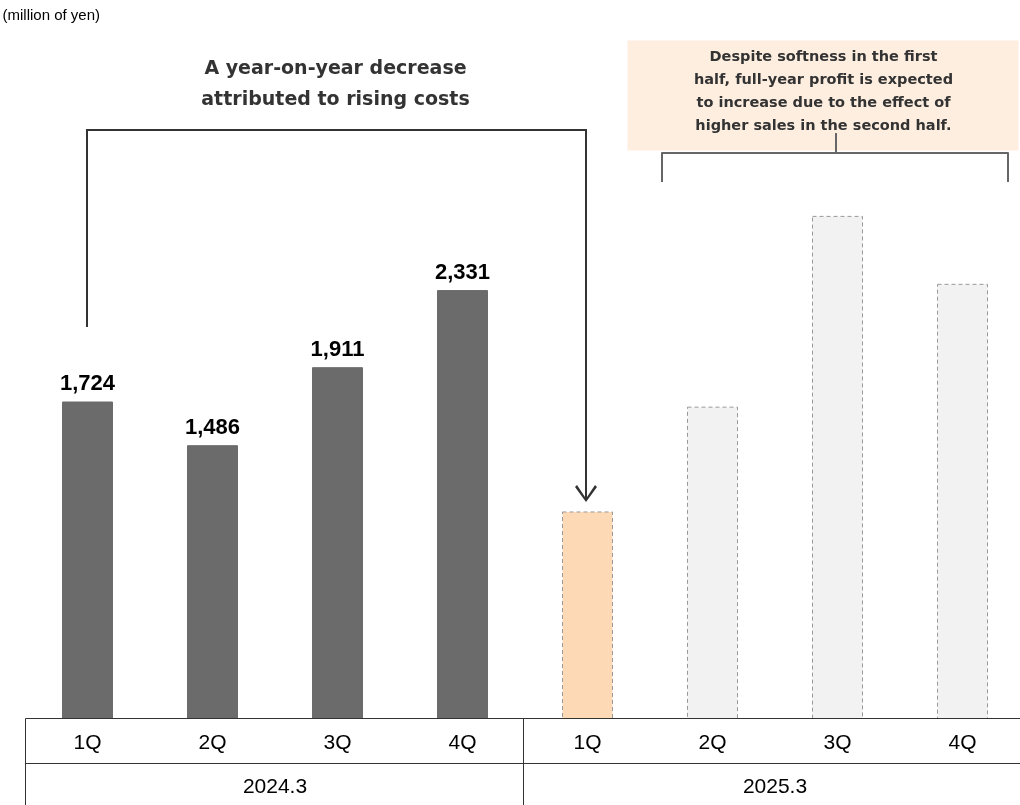  I want to click on text: (million of yen), so click(51, 14).